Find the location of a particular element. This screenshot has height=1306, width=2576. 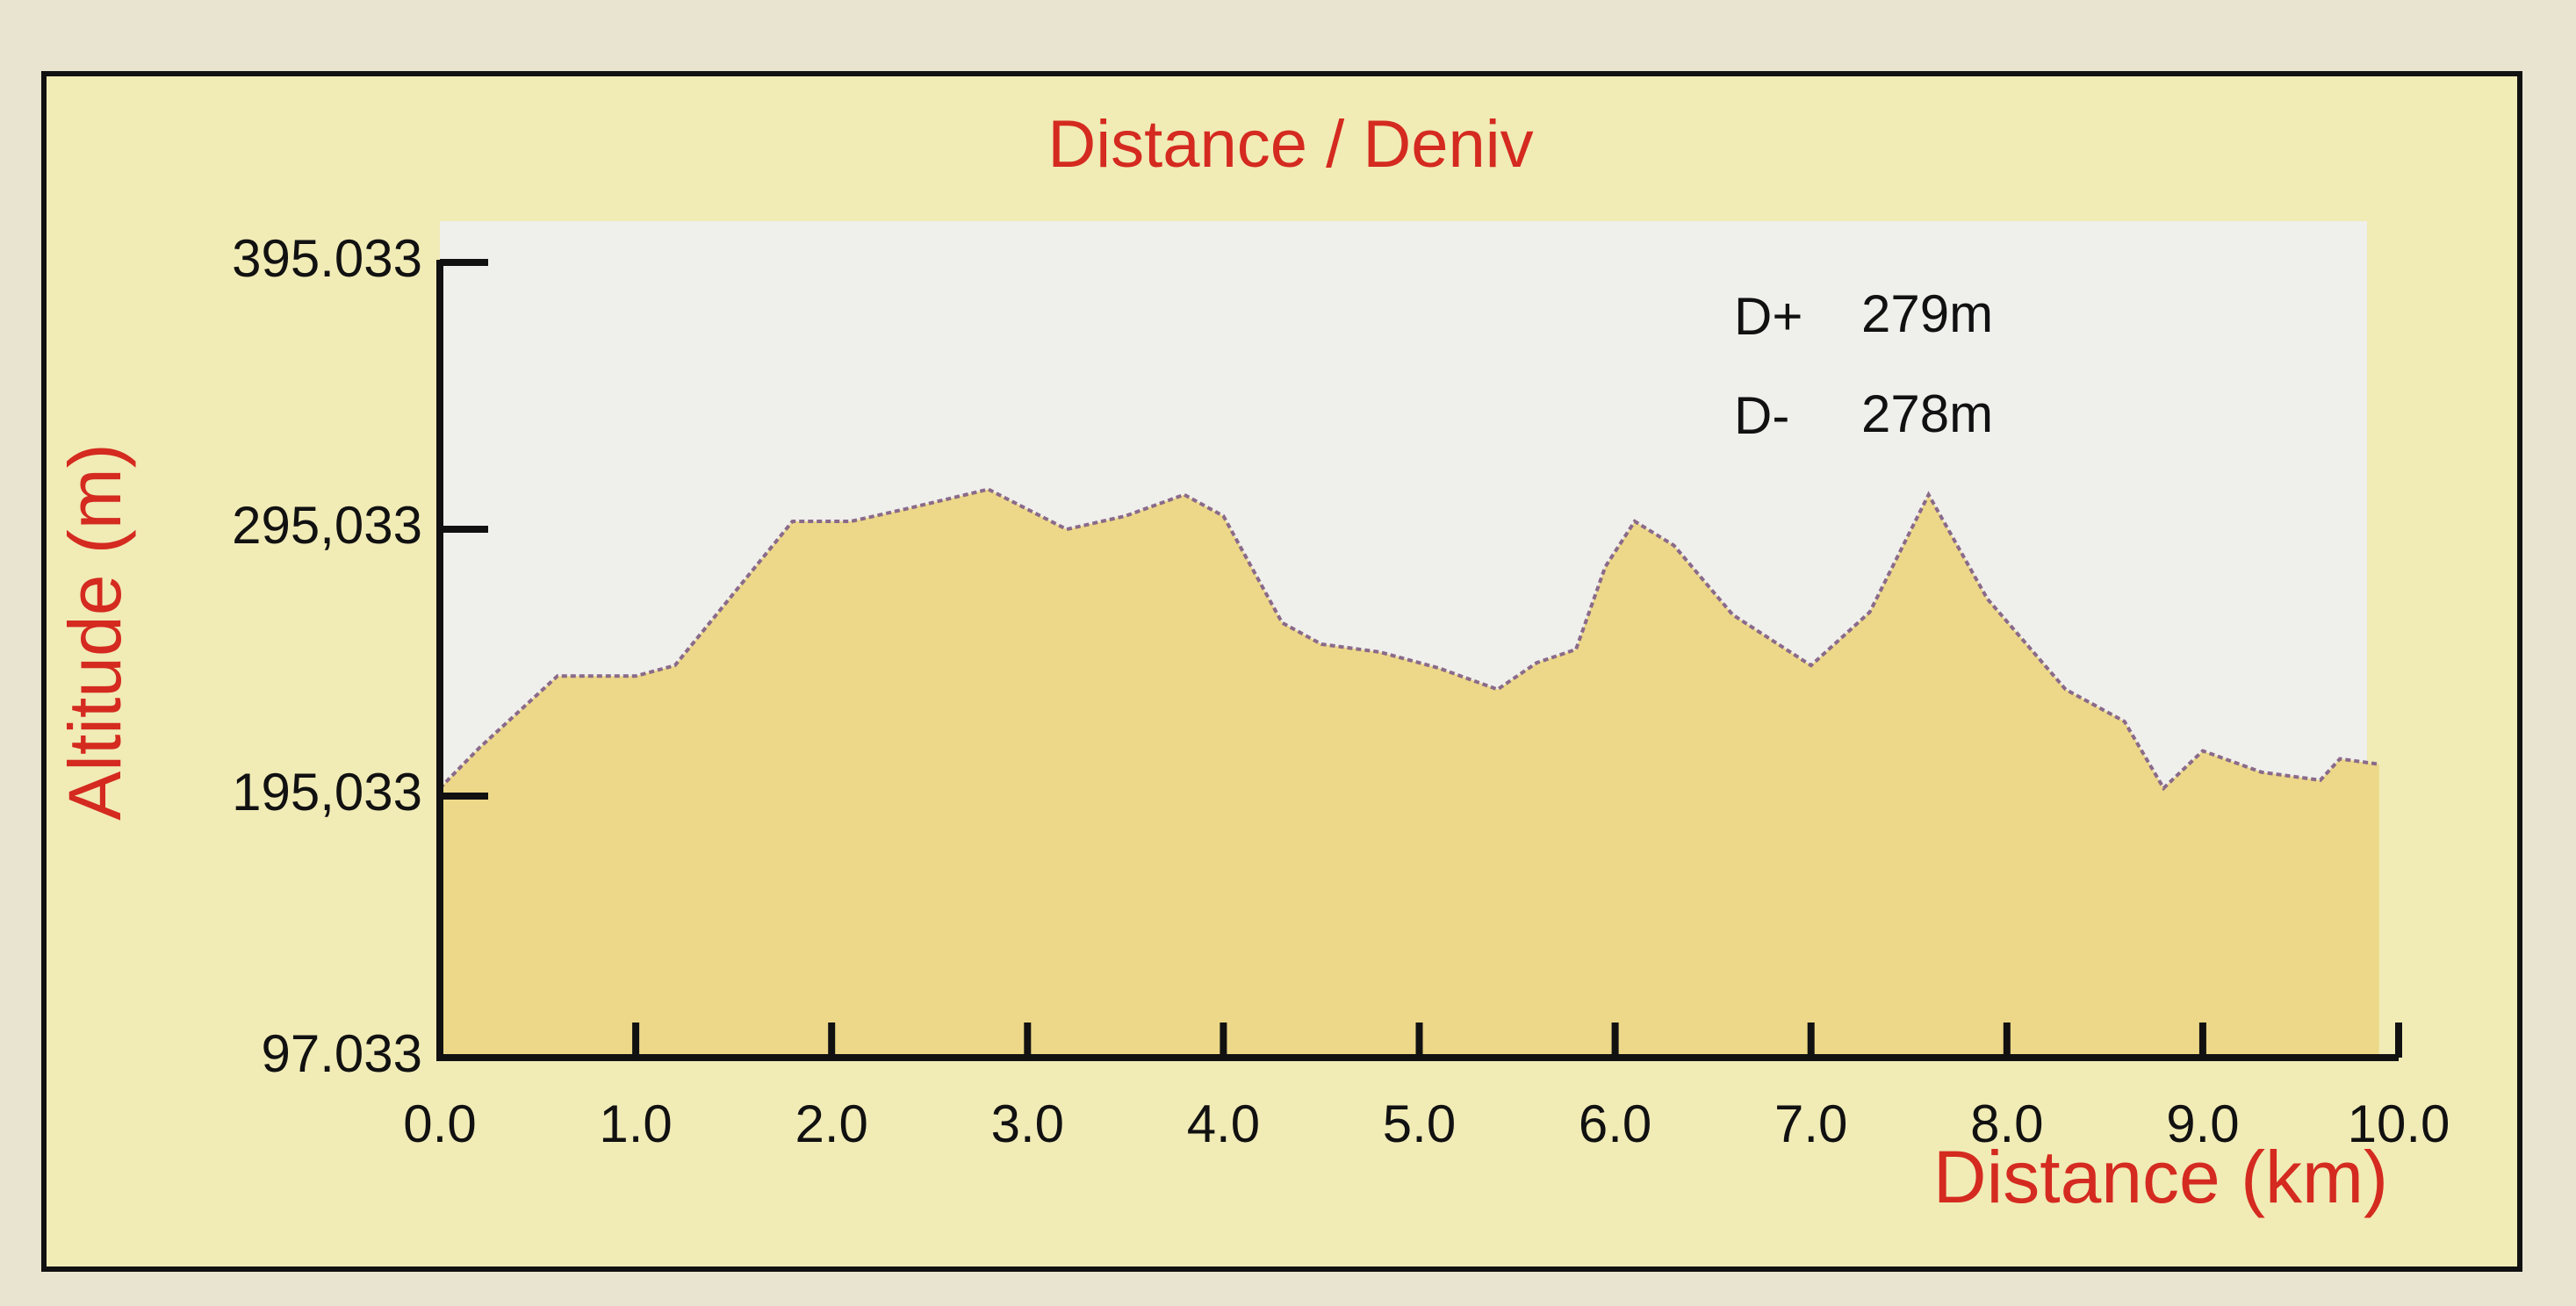

x-tick-label: 6.0 is located at coordinates (1615, 1123).